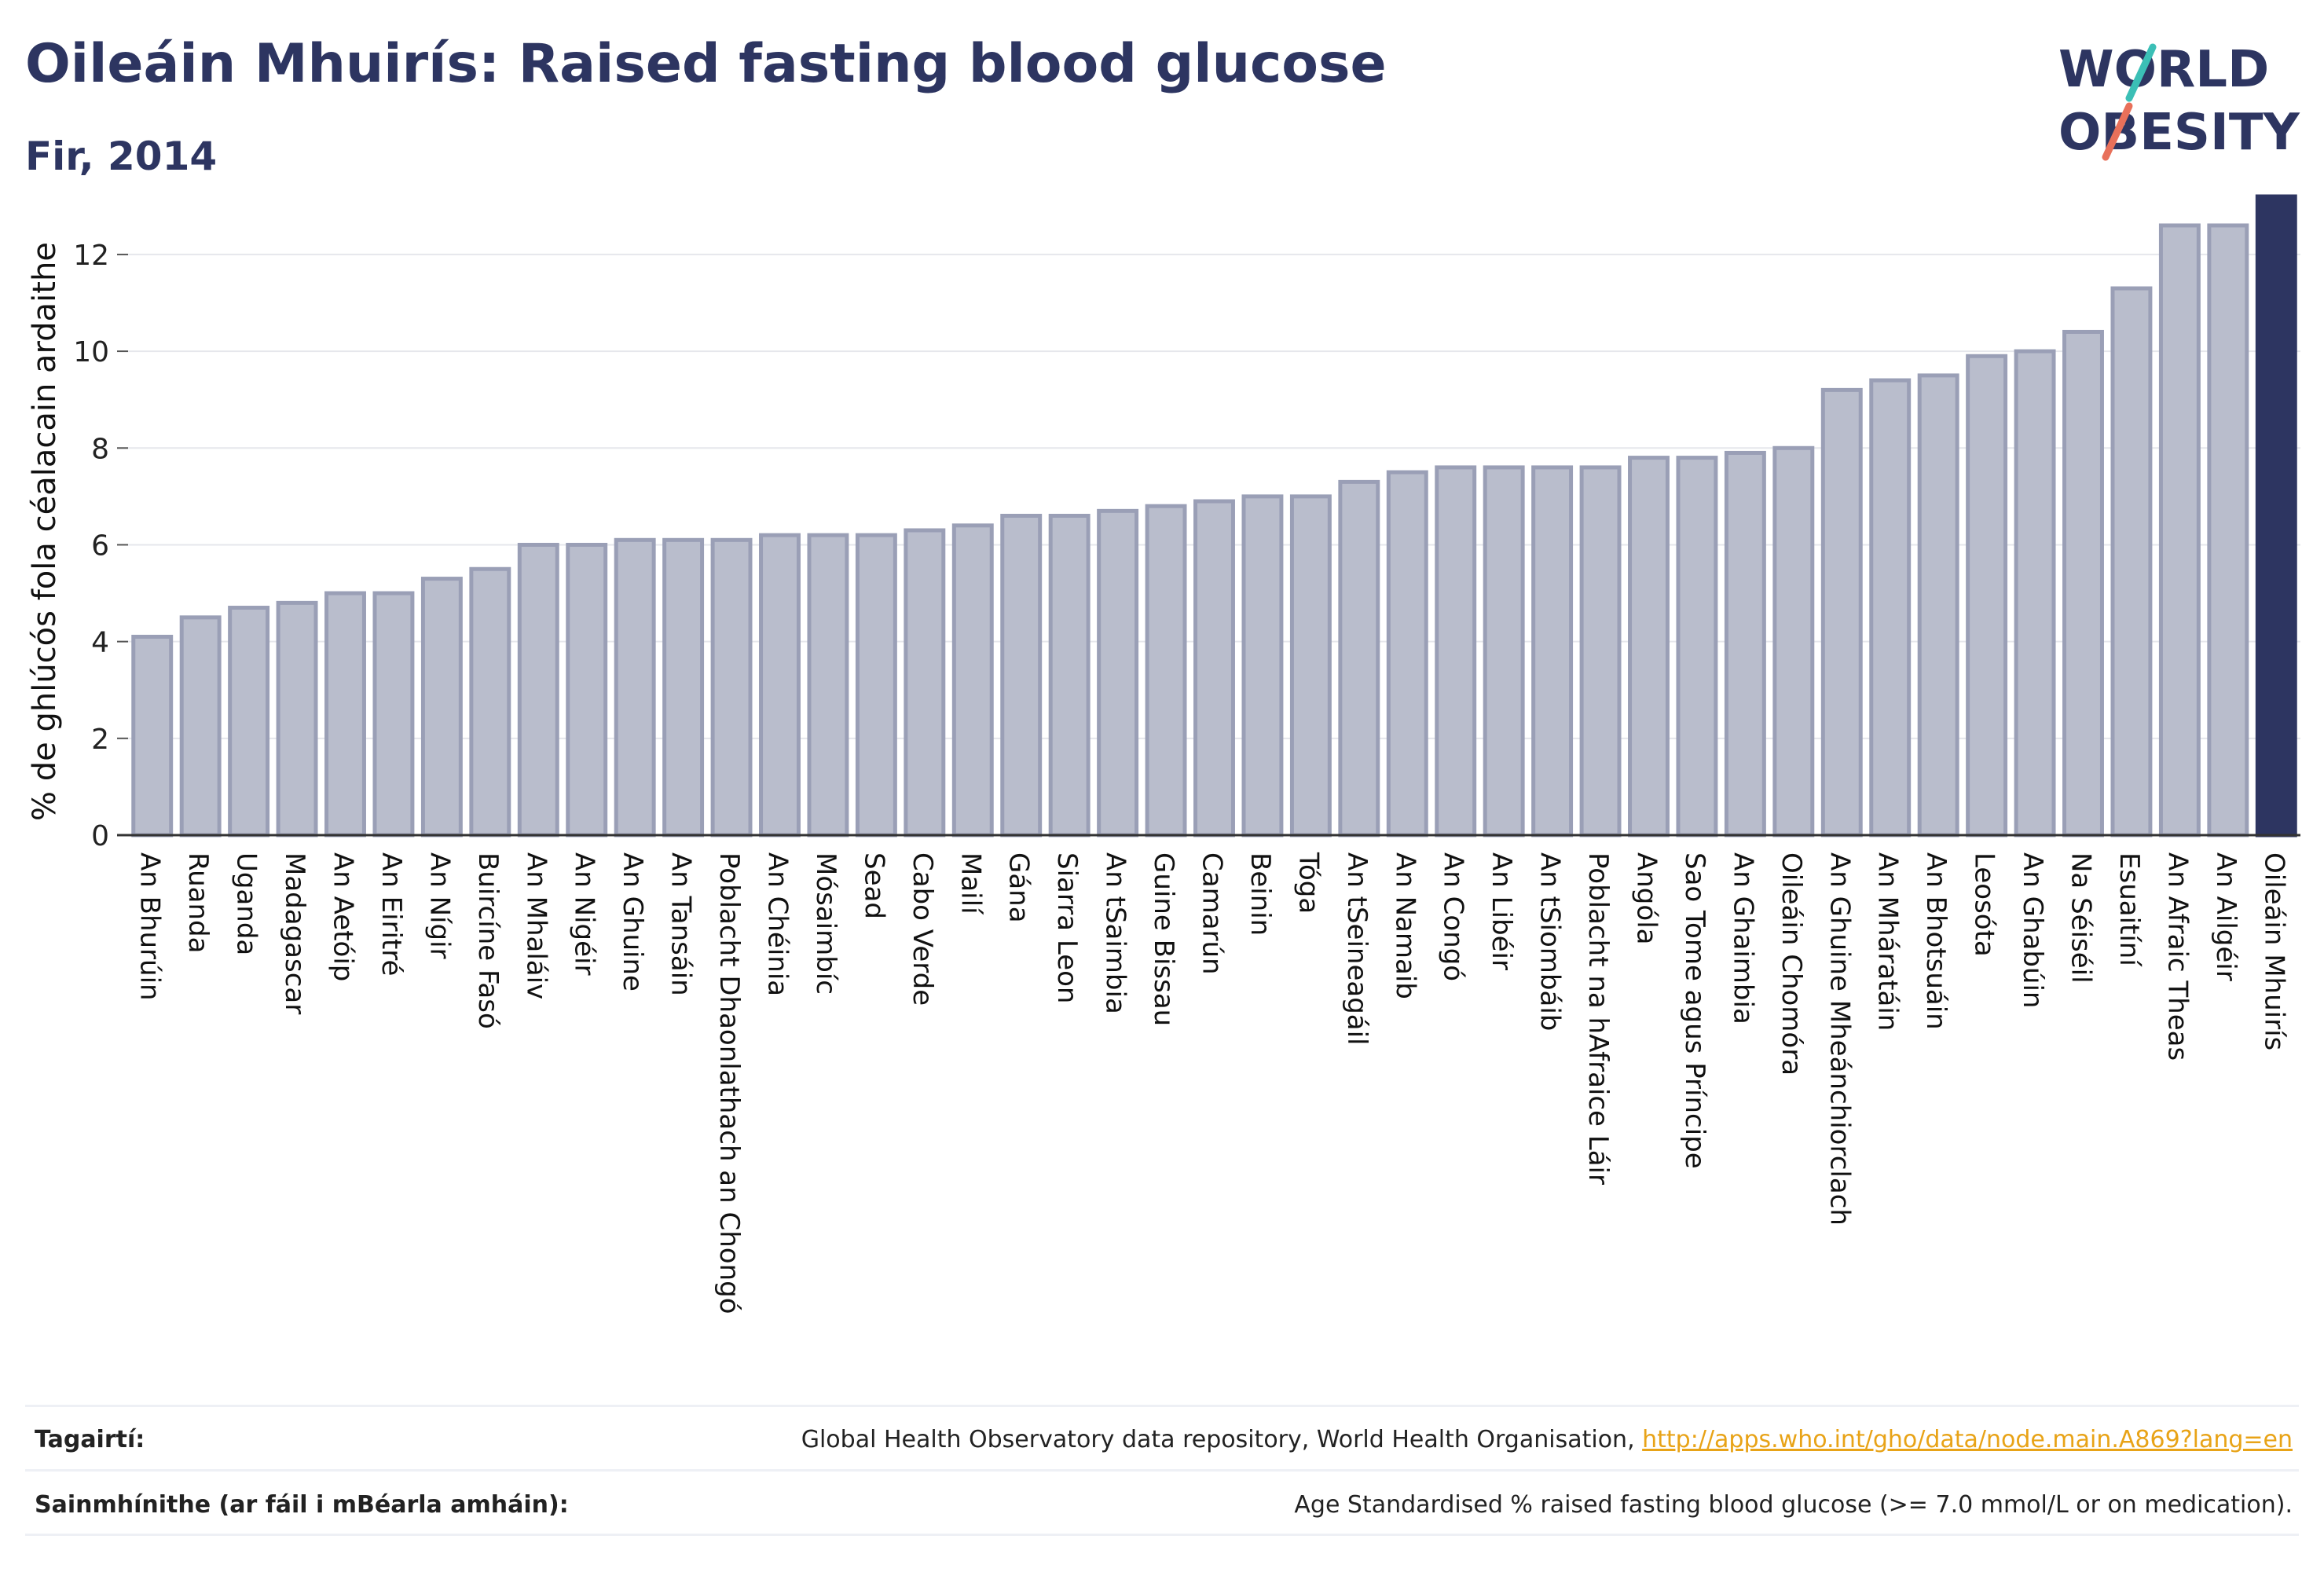 Image resolution: width=2324 pixels, height=1576 pixels. I want to click on y-tick-label: 12, so click(91, 256).